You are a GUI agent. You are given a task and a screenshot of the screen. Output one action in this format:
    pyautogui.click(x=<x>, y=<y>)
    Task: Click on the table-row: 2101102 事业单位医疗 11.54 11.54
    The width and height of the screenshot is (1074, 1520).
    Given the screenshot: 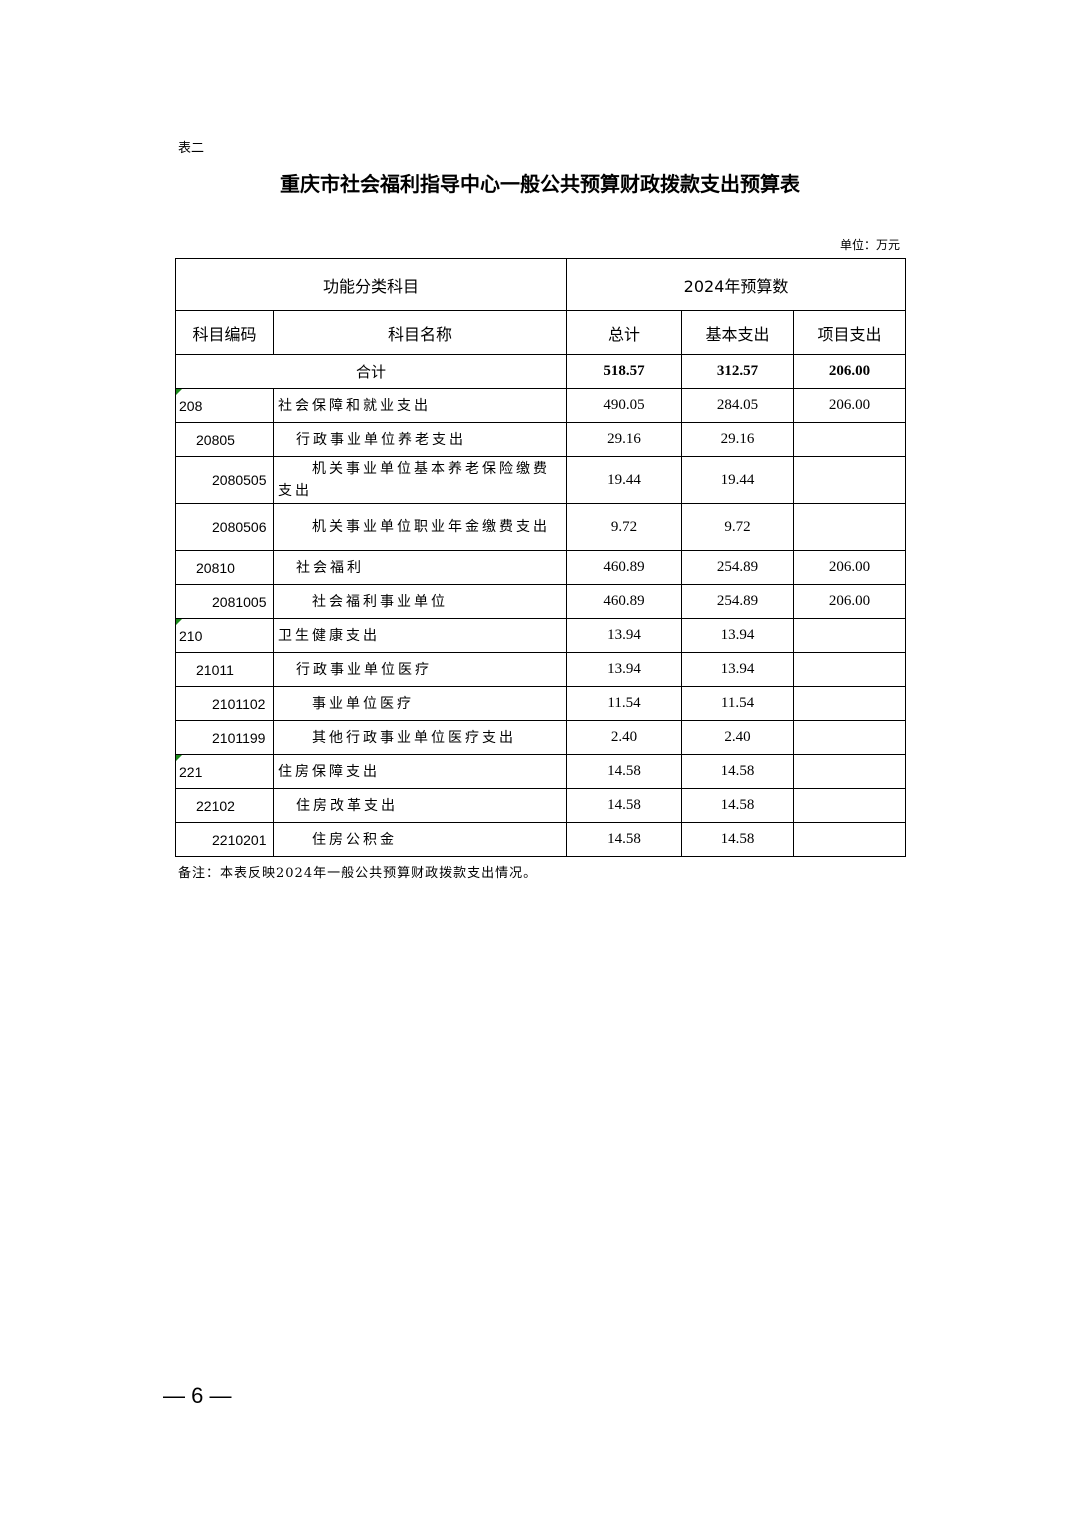 What is the action you would take?
    pyautogui.click(x=541, y=703)
    